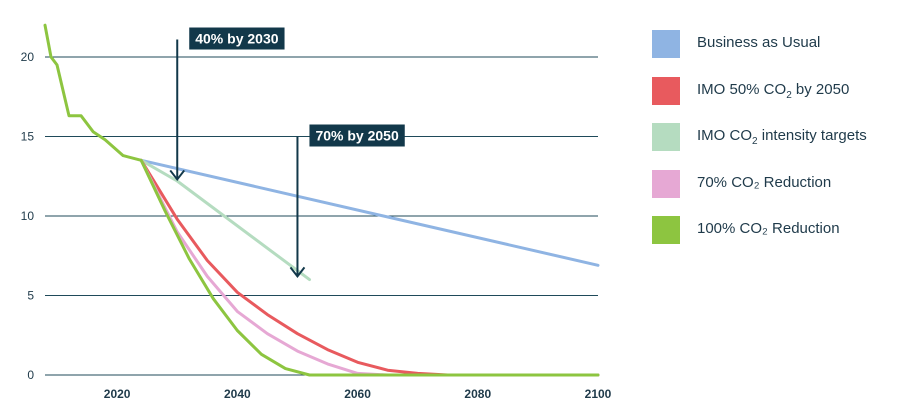  I want to click on y-tick-label: 0, so click(30, 375).